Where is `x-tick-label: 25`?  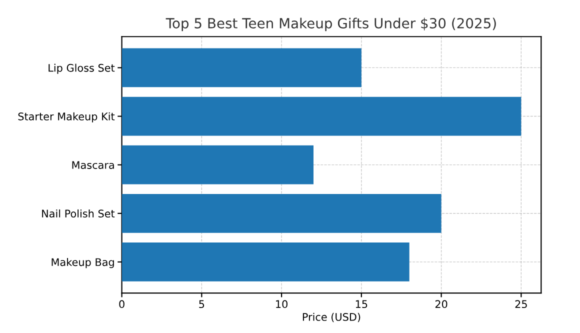
x-tick-label: 25 is located at coordinates (521, 304).